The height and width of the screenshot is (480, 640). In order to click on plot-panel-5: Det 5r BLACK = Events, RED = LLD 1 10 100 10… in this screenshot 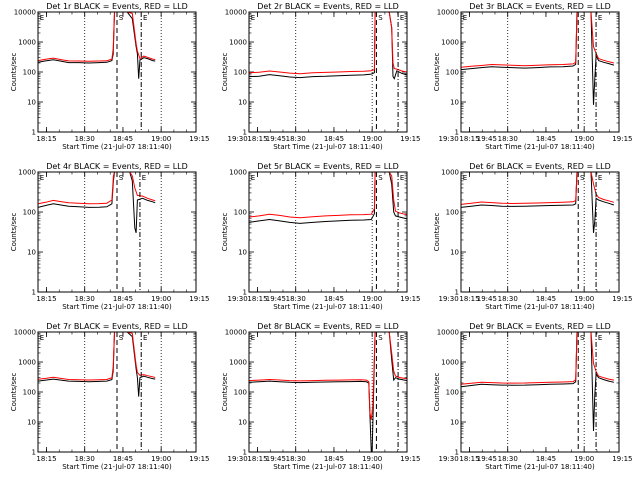, I will do `click(359, 236)`.